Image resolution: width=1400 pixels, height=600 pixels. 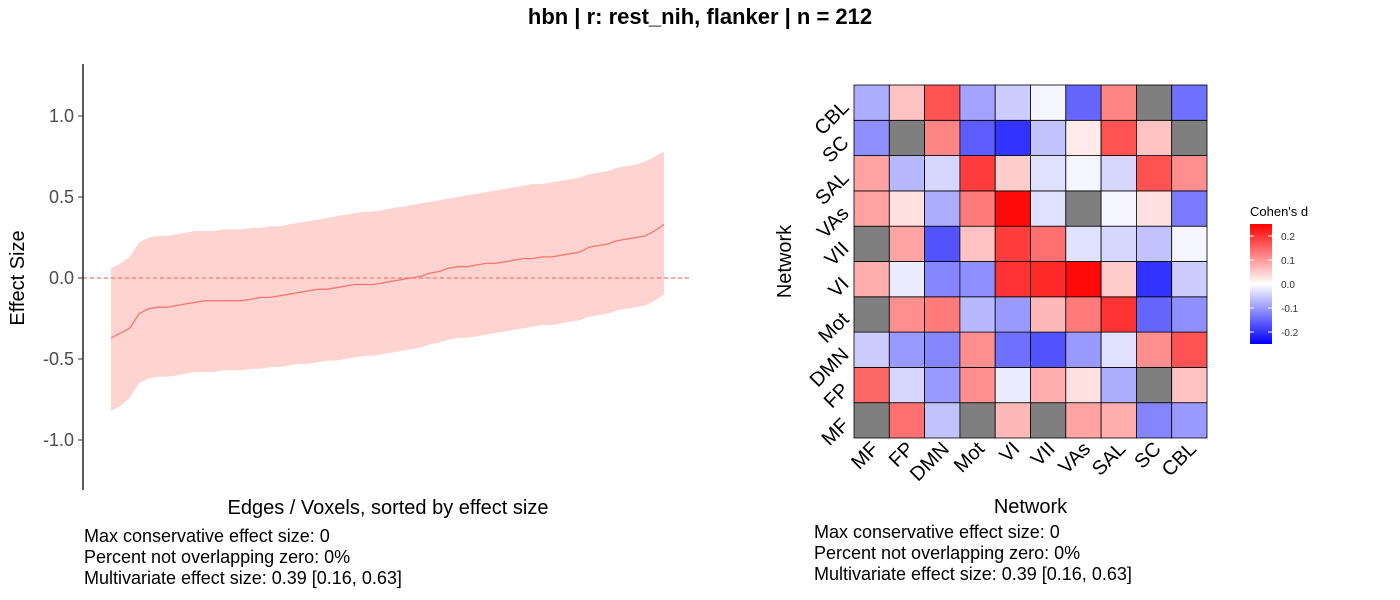 What do you see at coordinates (700, 16) in the screenshot?
I see `figure-title: hbn | r: rest_nih, flanker | n = 212` at bounding box center [700, 16].